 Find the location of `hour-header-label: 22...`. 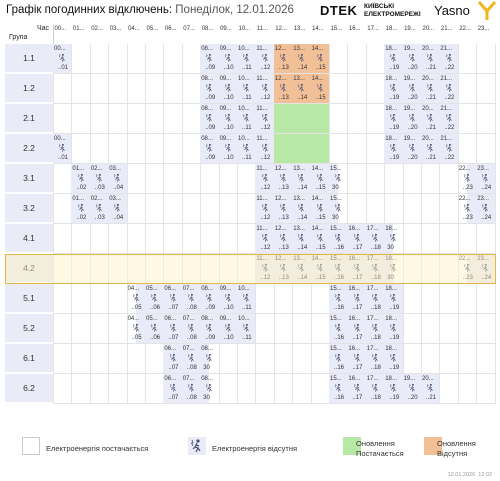

hour-header-label: 22... is located at coordinates (465, 29).